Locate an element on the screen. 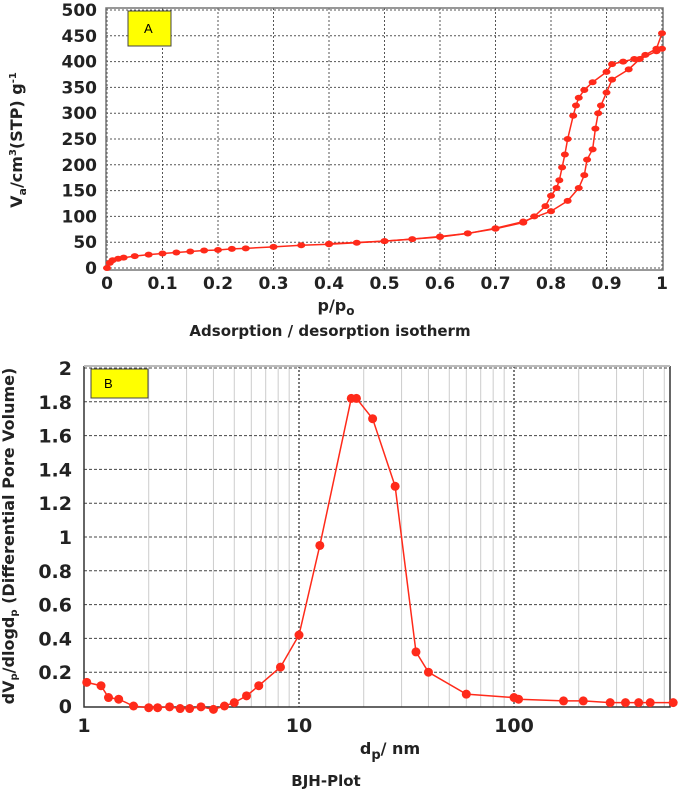 The height and width of the screenshot is (793, 685). y-ticks-b: 0 0.2 0.4 0.6 0.8 1 1.2 1.4 1.6 1.8 2 is located at coordinates (55, 538).